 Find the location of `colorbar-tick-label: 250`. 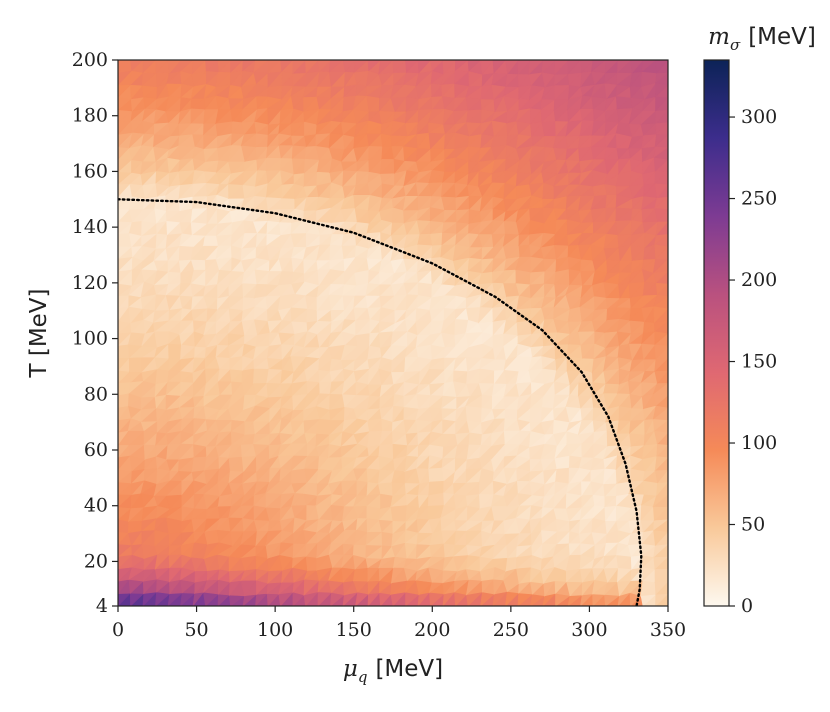

colorbar-tick-label: 250 is located at coordinates (759, 199).